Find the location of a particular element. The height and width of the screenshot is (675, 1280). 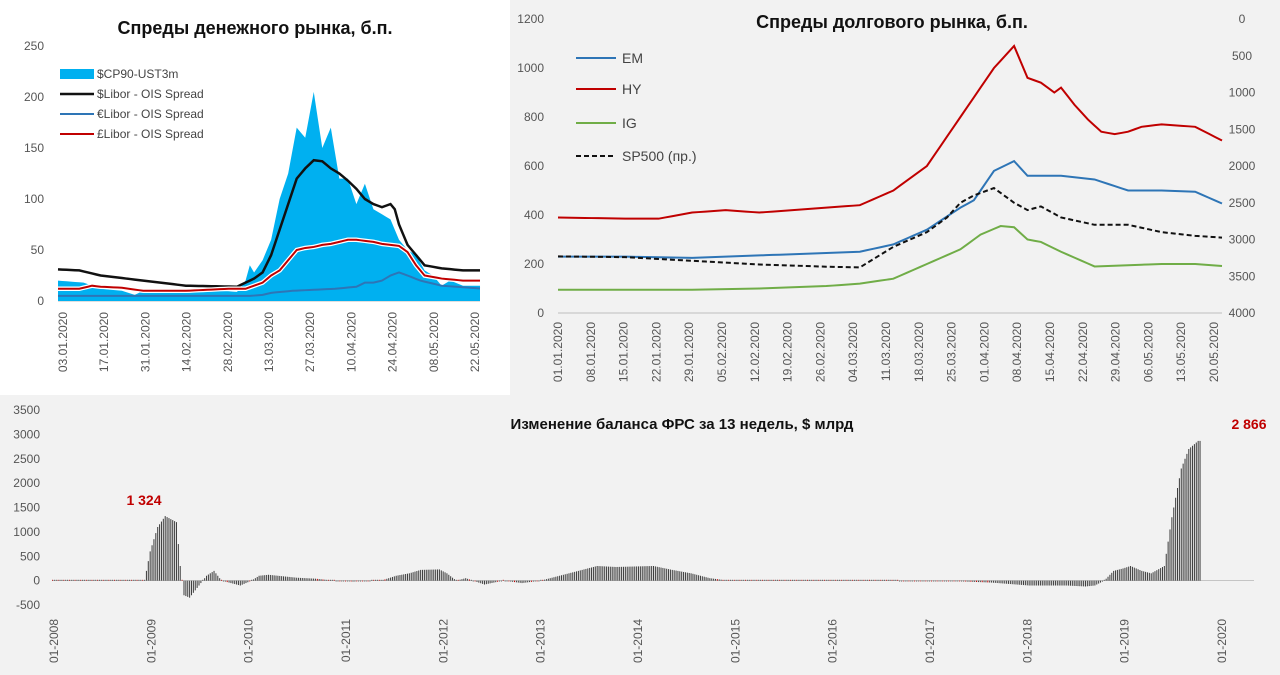

em-spread-line is located at coordinates (890, 209).